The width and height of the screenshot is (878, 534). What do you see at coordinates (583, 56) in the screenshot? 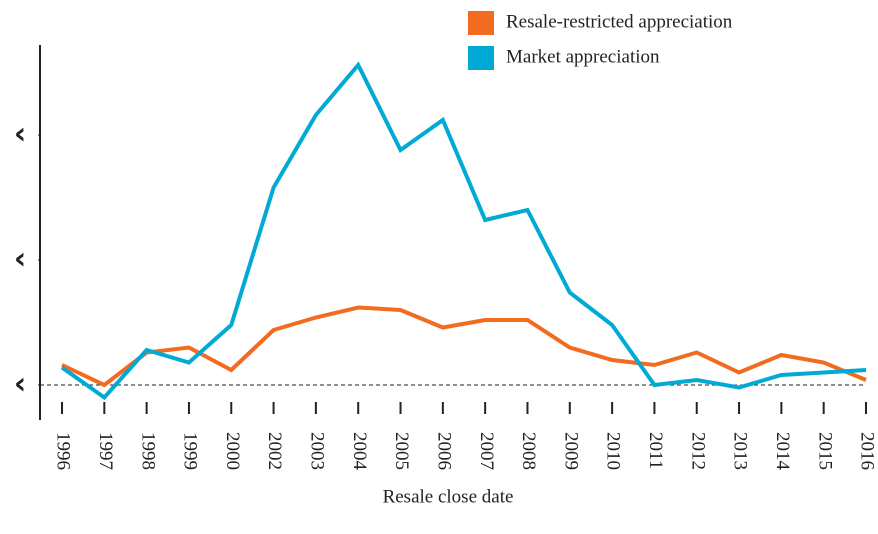
I see `legend-label: Market appreciation` at bounding box center [583, 56].